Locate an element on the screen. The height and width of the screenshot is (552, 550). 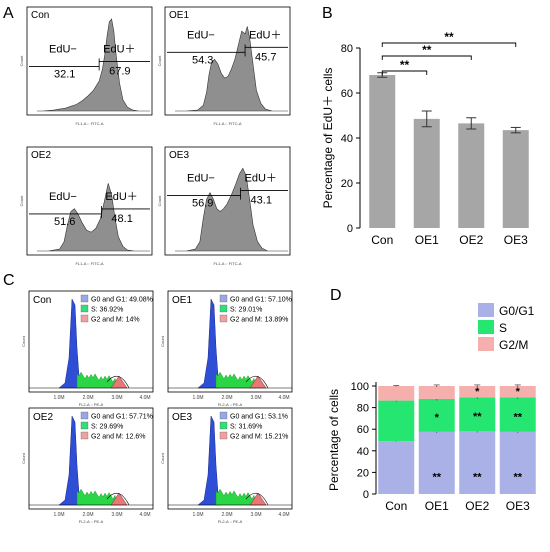
y-axis-label: Percentage of EdU＋ cells is located at coordinates (328, 138).